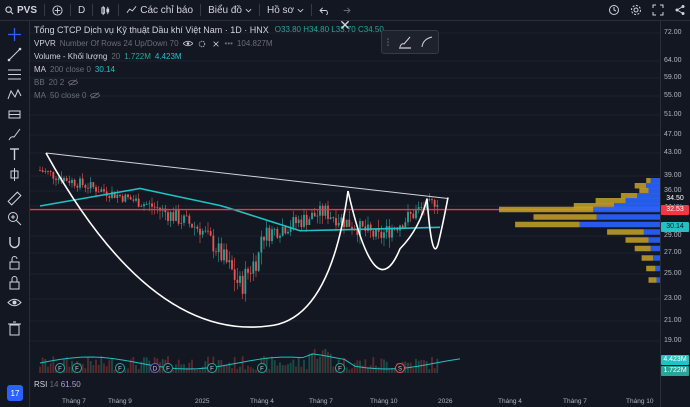 This screenshot has width=690, height=407. I want to click on more-icon: •••, so click(228, 43).